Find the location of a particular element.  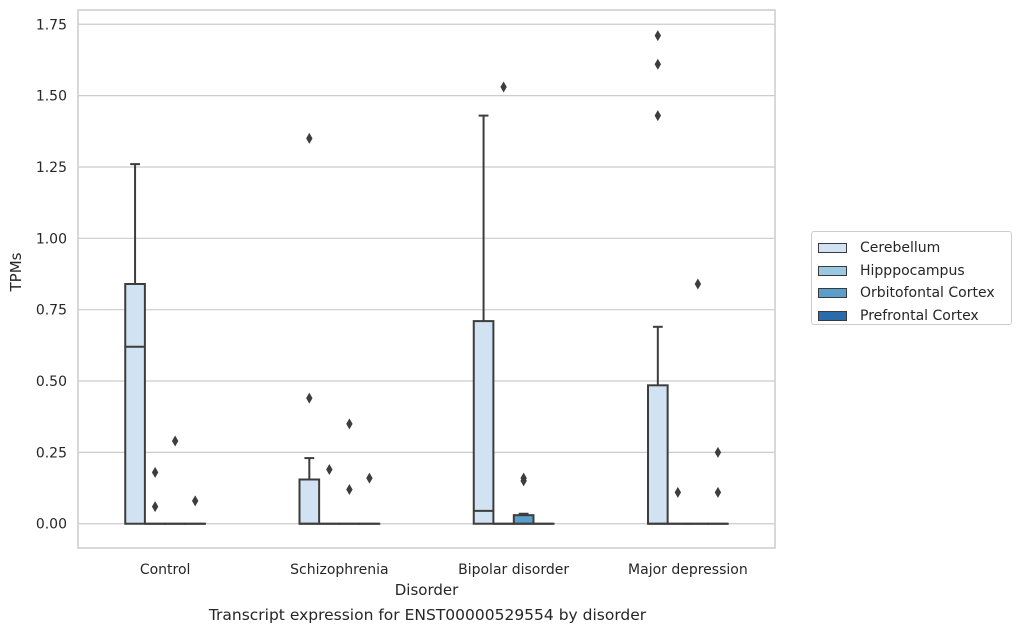

legend-label: Hipppocampus is located at coordinates (912, 270).